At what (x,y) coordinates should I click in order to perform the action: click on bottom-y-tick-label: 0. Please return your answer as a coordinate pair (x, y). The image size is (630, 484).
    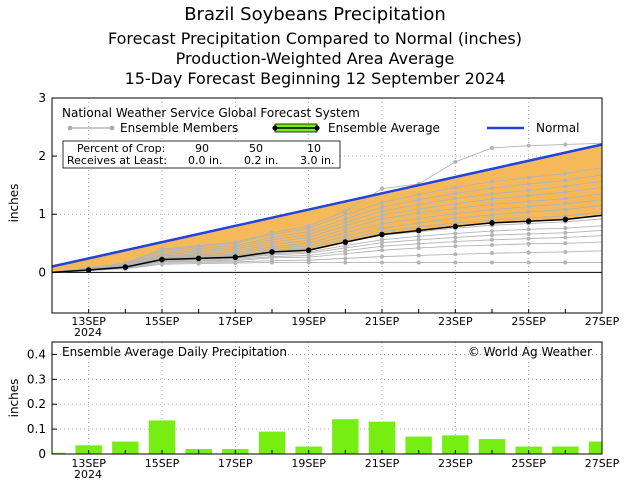
    Looking at the image, I should click on (42, 454).